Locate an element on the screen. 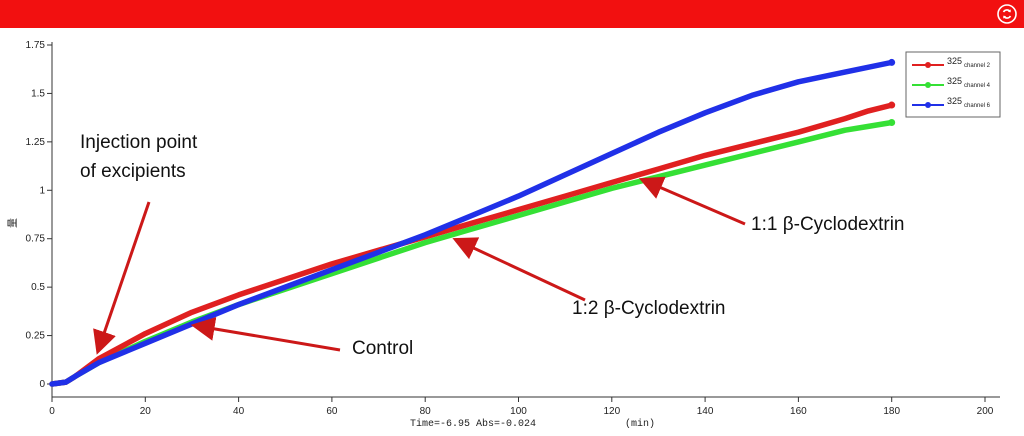 The width and height of the screenshot is (1024, 436). annotation-injection: Injection point of excipients is located at coordinates (139, 243).